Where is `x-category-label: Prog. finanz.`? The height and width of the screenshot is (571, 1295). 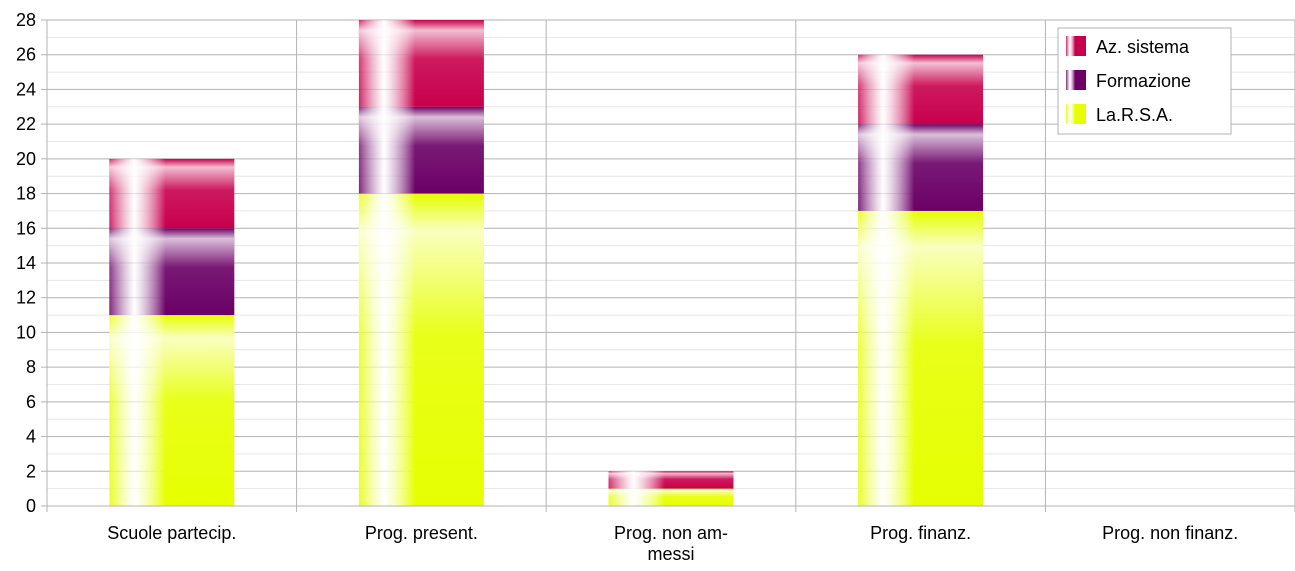 x-category-label: Prog. finanz. is located at coordinates (920, 533).